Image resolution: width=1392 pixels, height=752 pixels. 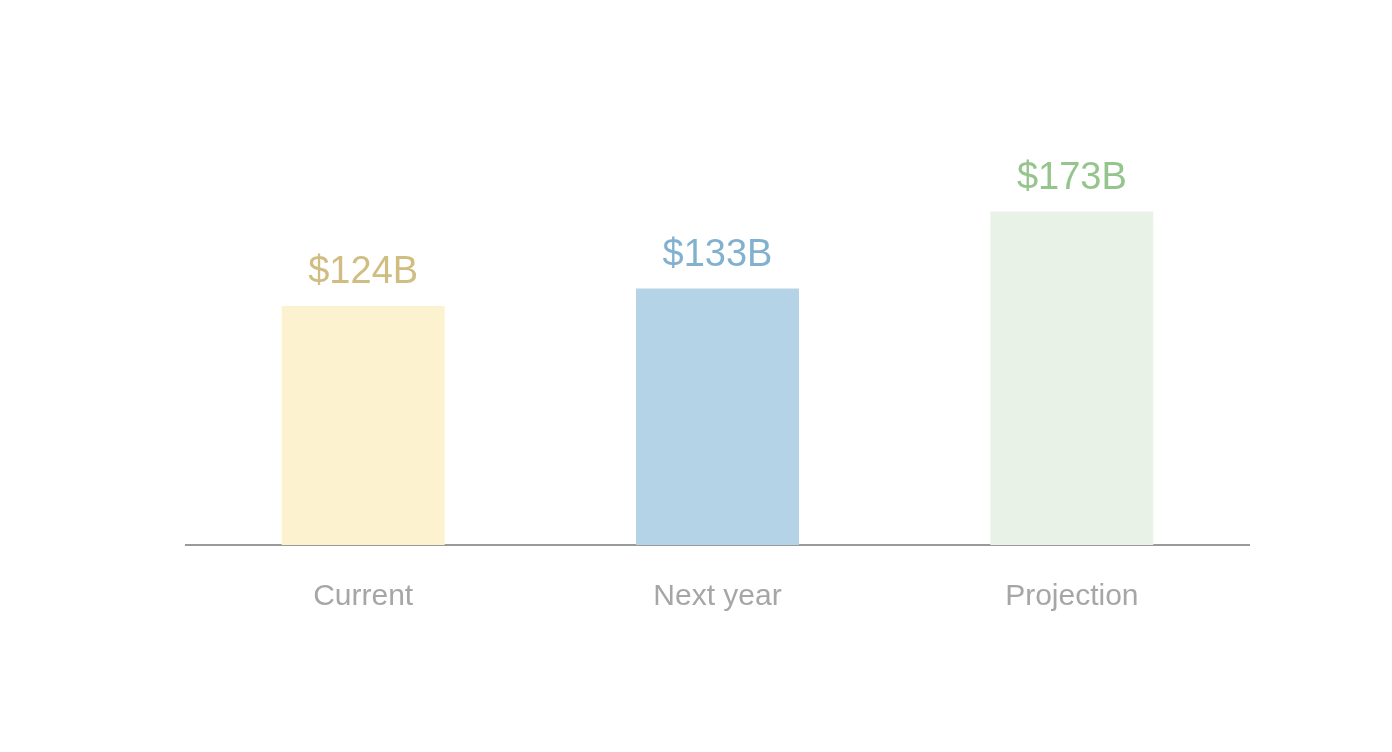 I want to click on data-label: $173B, so click(x=1071, y=175).